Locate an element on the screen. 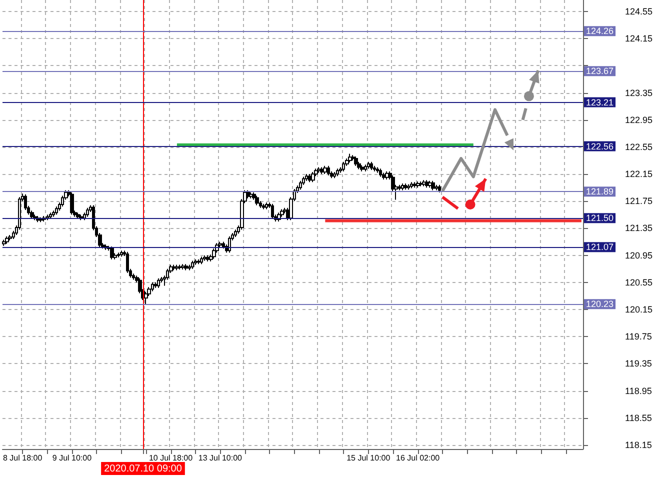 The height and width of the screenshot is (485, 665). y-tick-label: 122.55 is located at coordinates (639, 147).